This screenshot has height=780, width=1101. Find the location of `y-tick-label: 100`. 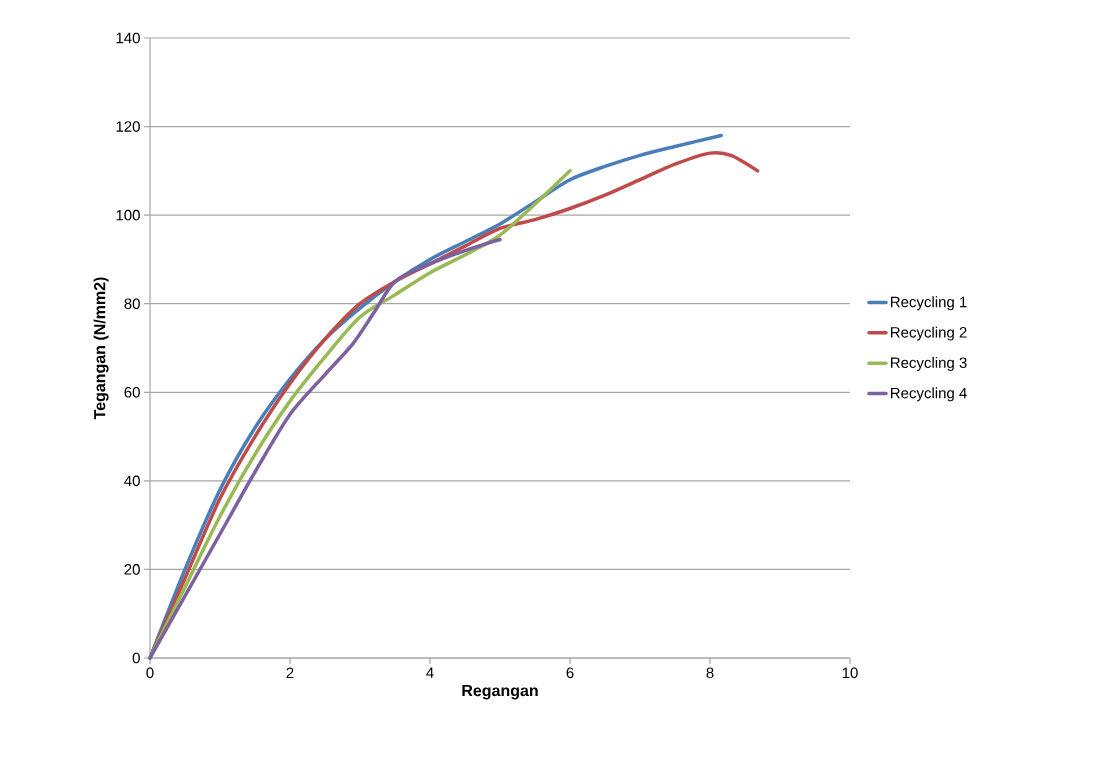

y-tick-label: 100 is located at coordinates (128, 215).